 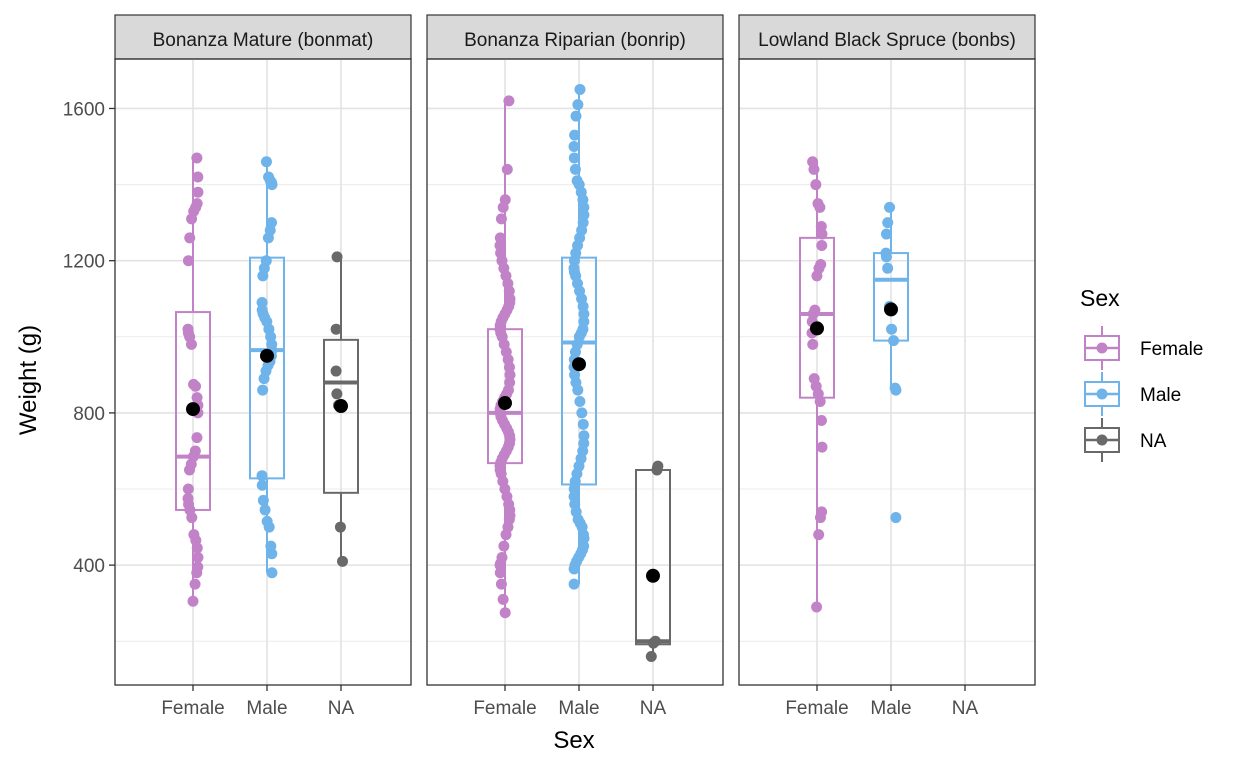 What do you see at coordinates (1132, 394) in the screenshot?
I see `legend-item-male: Male` at bounding box center [1132, 394].